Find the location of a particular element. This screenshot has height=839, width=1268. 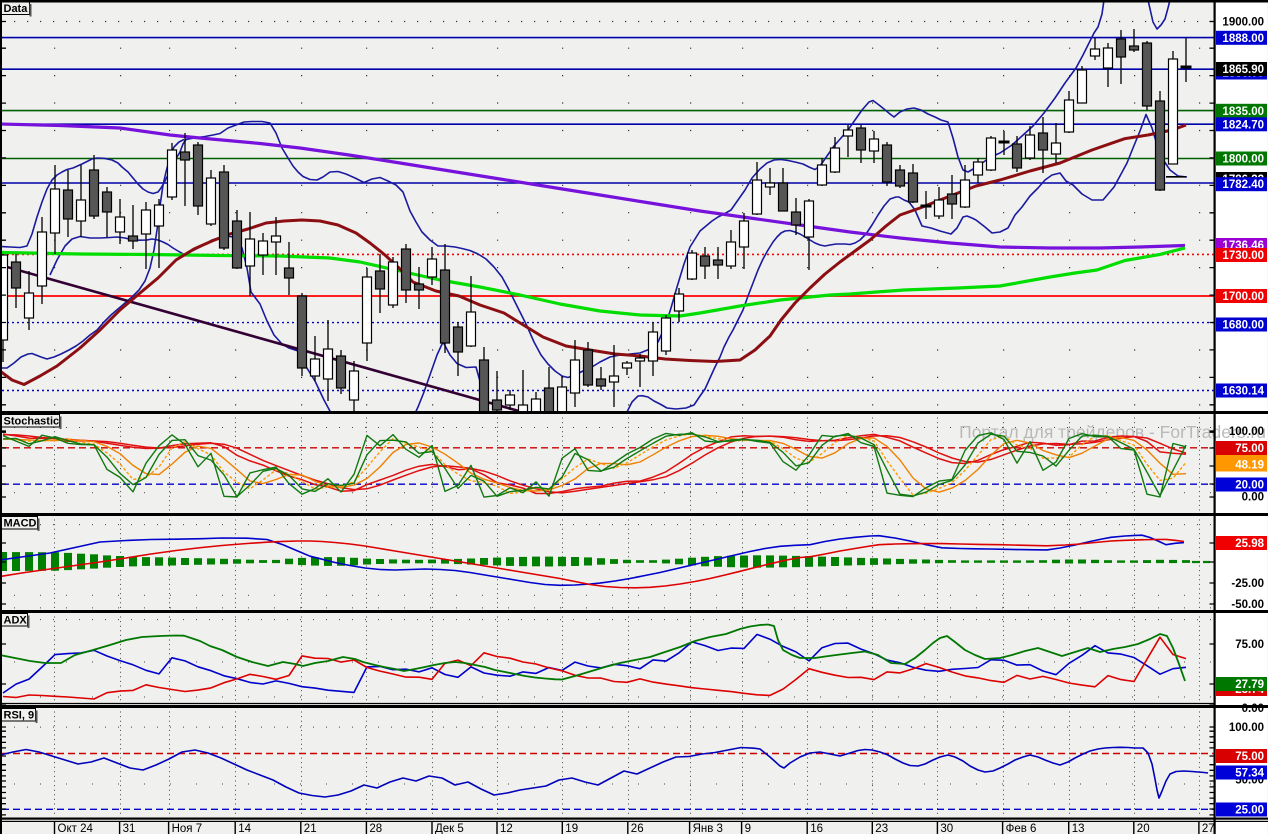

svg-text: 25.00 is located at coordinates (1249, 811).